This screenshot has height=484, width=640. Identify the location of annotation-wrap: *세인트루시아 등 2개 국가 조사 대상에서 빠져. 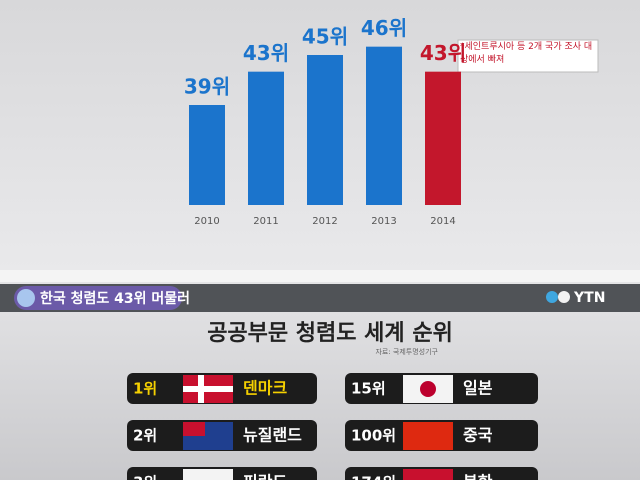
(526, 53).